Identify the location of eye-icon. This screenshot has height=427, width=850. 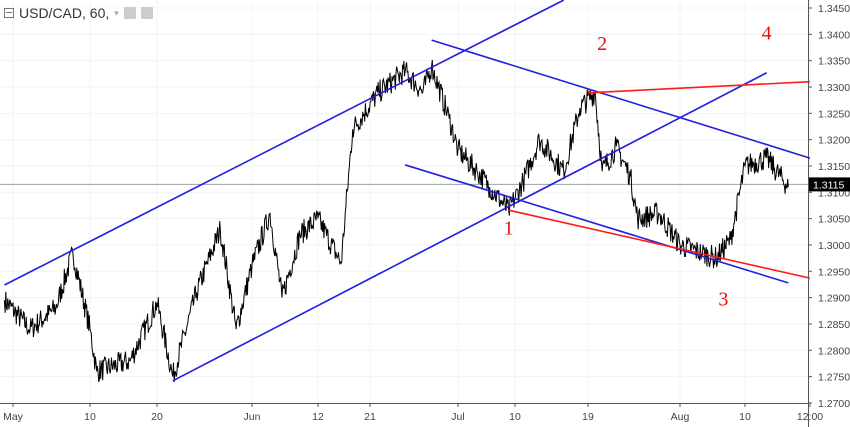
(129, 13).